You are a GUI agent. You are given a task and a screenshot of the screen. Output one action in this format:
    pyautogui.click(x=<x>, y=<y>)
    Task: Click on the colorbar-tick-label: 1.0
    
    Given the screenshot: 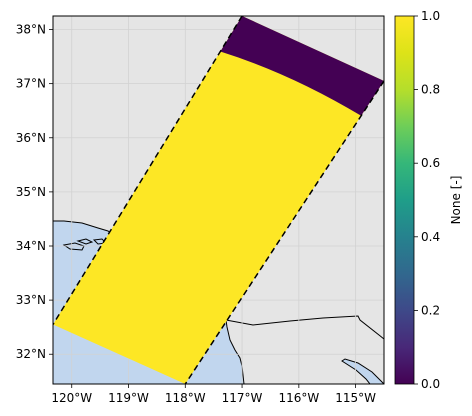 What is the action you would take?
    pyautogui.click(x=430, y=16)
    